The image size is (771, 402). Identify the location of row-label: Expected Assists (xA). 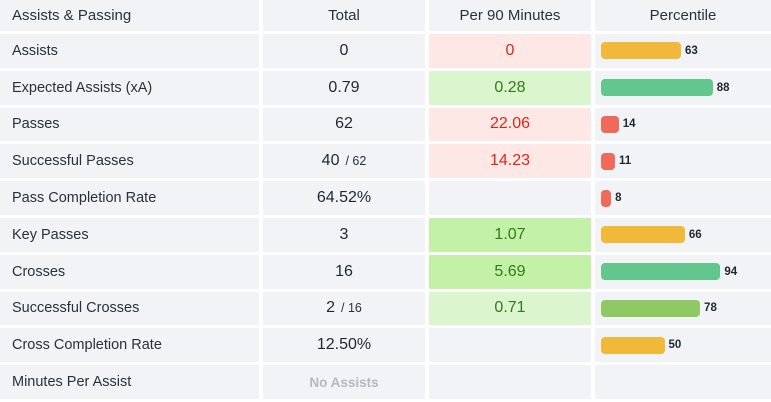
(131, 89).